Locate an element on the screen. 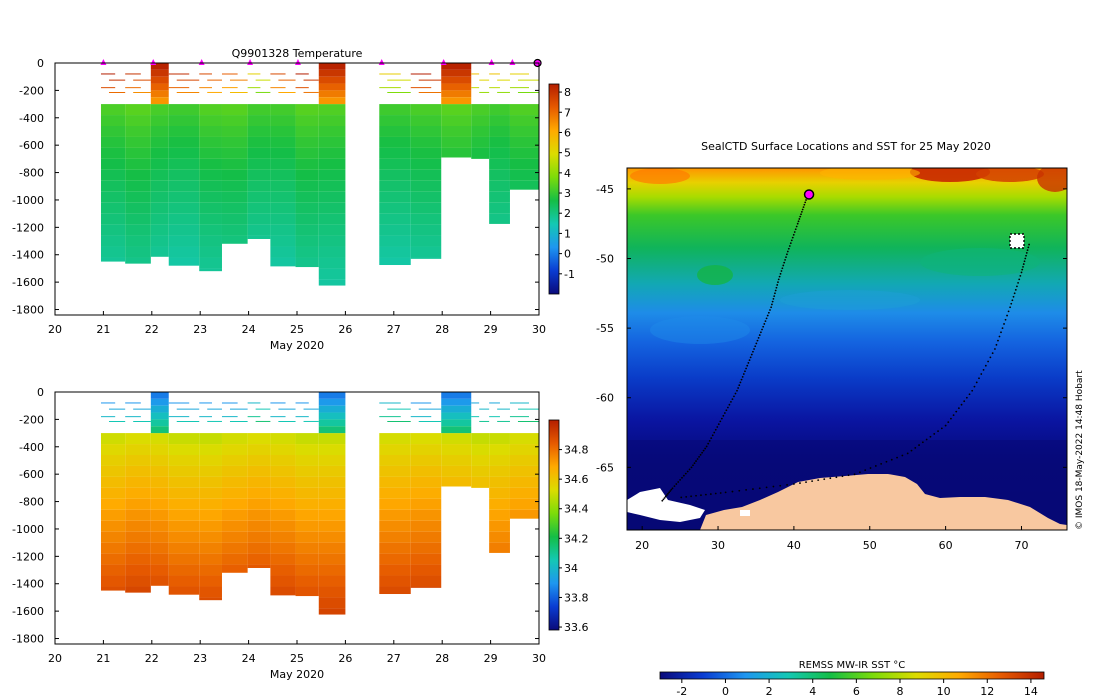  colorbar-tick-label: 34.8 is located at coordinates (576, 450).